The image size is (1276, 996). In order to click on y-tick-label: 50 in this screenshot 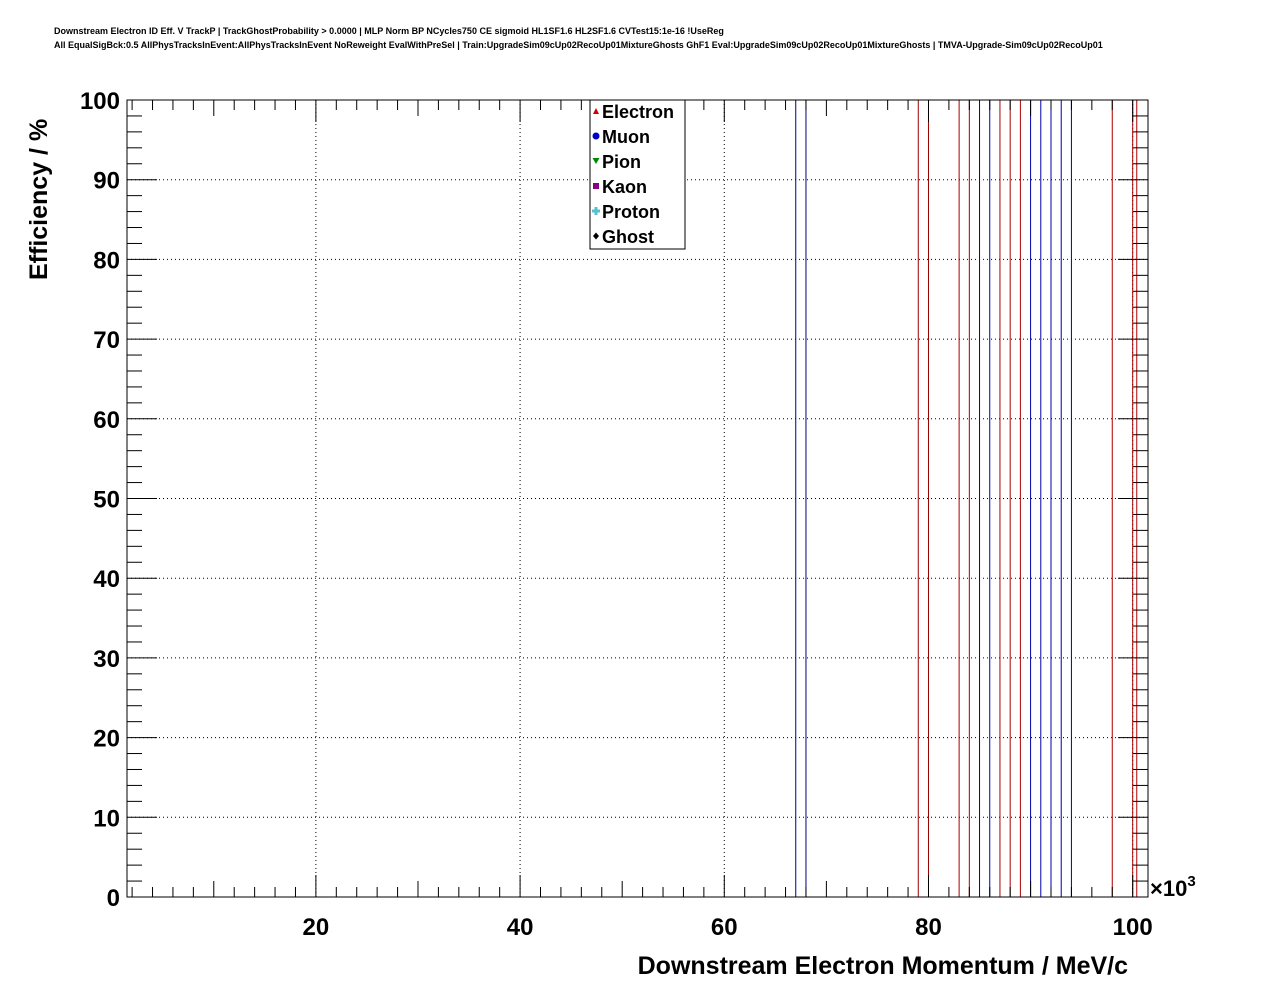, I will do `click(106, 500)`.